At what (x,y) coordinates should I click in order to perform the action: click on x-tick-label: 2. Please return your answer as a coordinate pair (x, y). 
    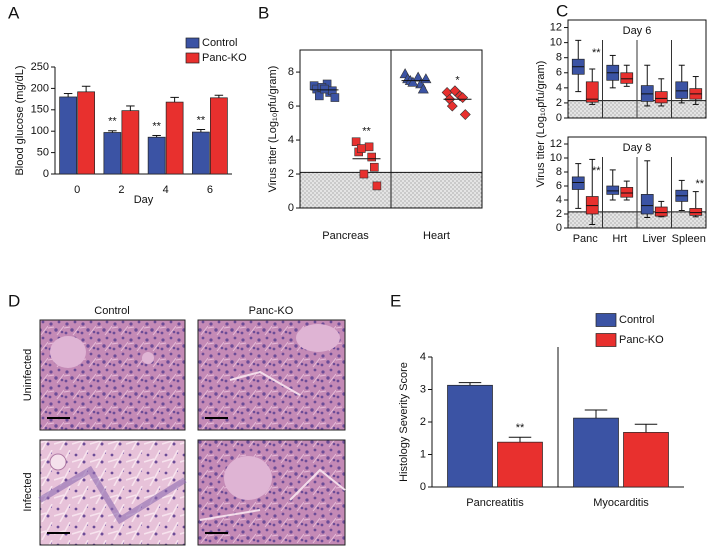
    Looking at the image, I should click on (121, 190).